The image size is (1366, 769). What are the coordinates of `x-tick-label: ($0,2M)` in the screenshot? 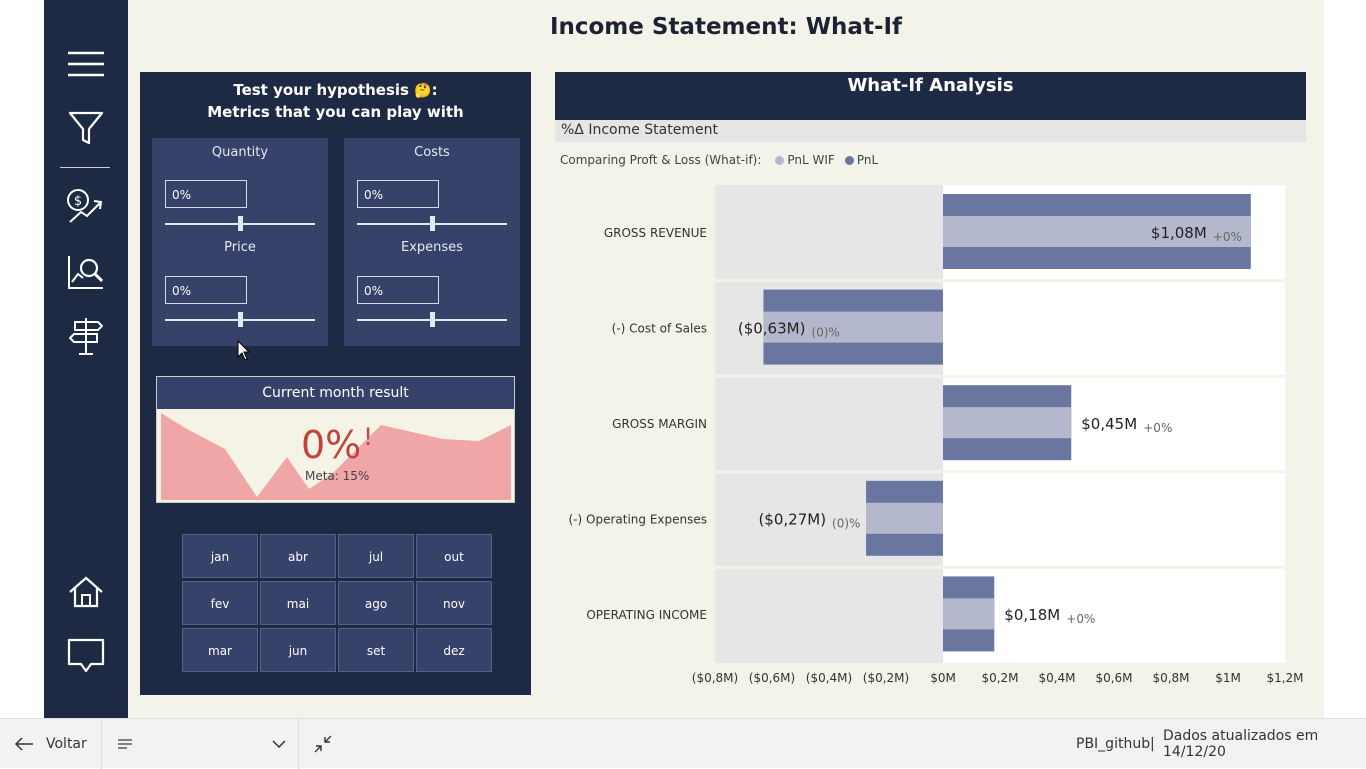 It's located at (886, 678).